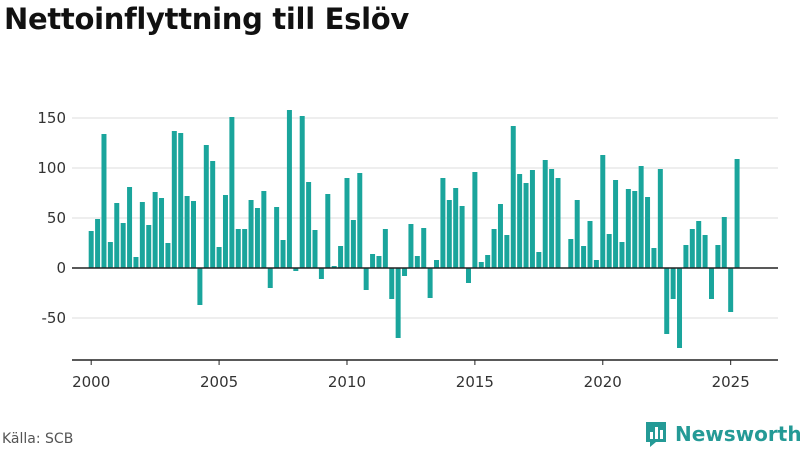 Image resolution: width=800 pixels, height=450 pixels. I want to click on y-tick-labels: -50 0 50 100 150, so click(51, 218).